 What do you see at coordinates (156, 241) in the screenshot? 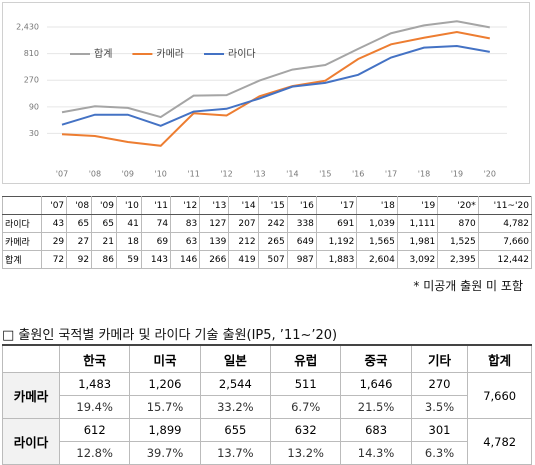
I see `cell: 69` at bounding box center [156, 241].